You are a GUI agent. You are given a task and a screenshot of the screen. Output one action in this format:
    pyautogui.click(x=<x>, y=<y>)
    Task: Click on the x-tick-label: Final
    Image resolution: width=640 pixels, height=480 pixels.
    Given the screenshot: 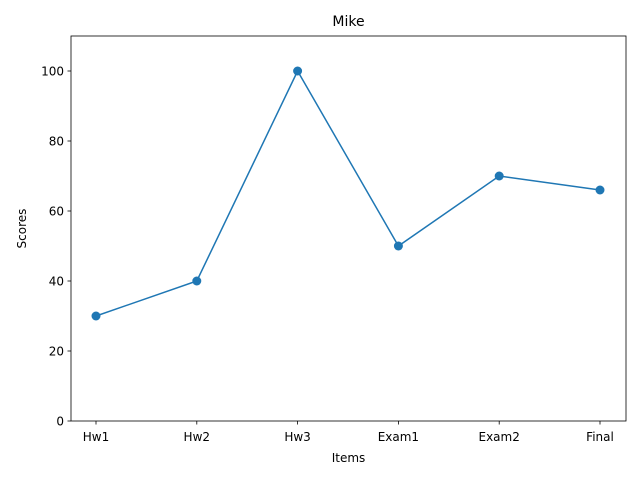 What is the action you would take?
    pyautogui.click(x=600, y=437)
    